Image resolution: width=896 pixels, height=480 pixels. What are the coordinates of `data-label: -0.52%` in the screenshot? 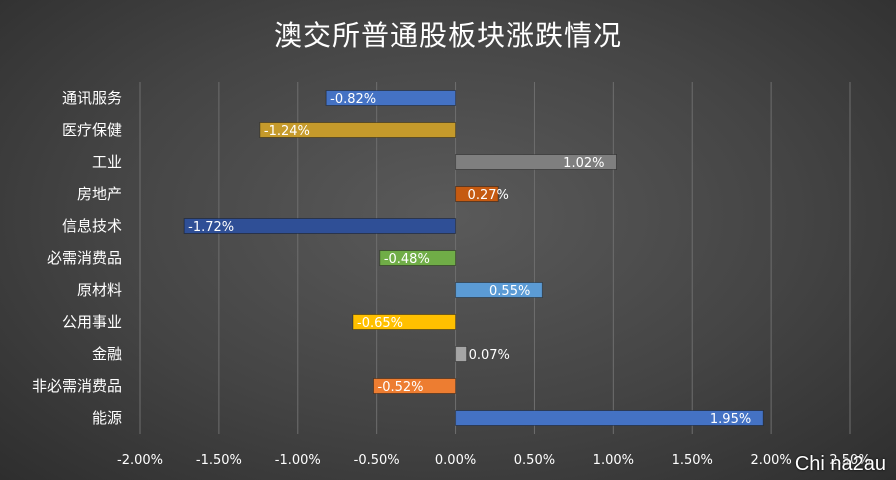 It's located at (401, 387).